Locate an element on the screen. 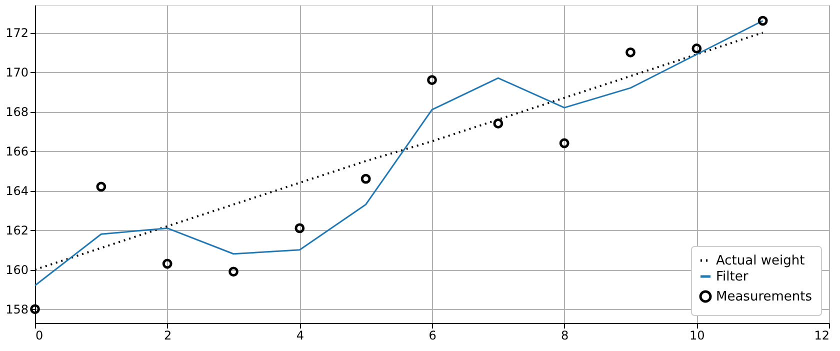 This screenshot has width=840, height=351. y-tick-label: 164 is located at coordinates (17, 191).